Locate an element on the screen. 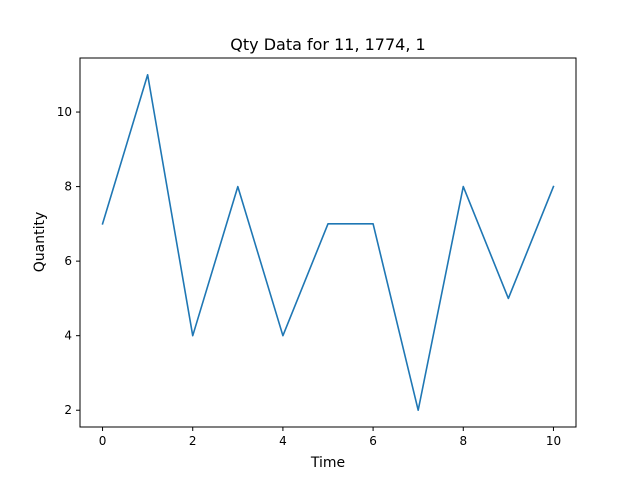  y-axis: 2 4 6 8 10 is located at coordinates (68, 261).